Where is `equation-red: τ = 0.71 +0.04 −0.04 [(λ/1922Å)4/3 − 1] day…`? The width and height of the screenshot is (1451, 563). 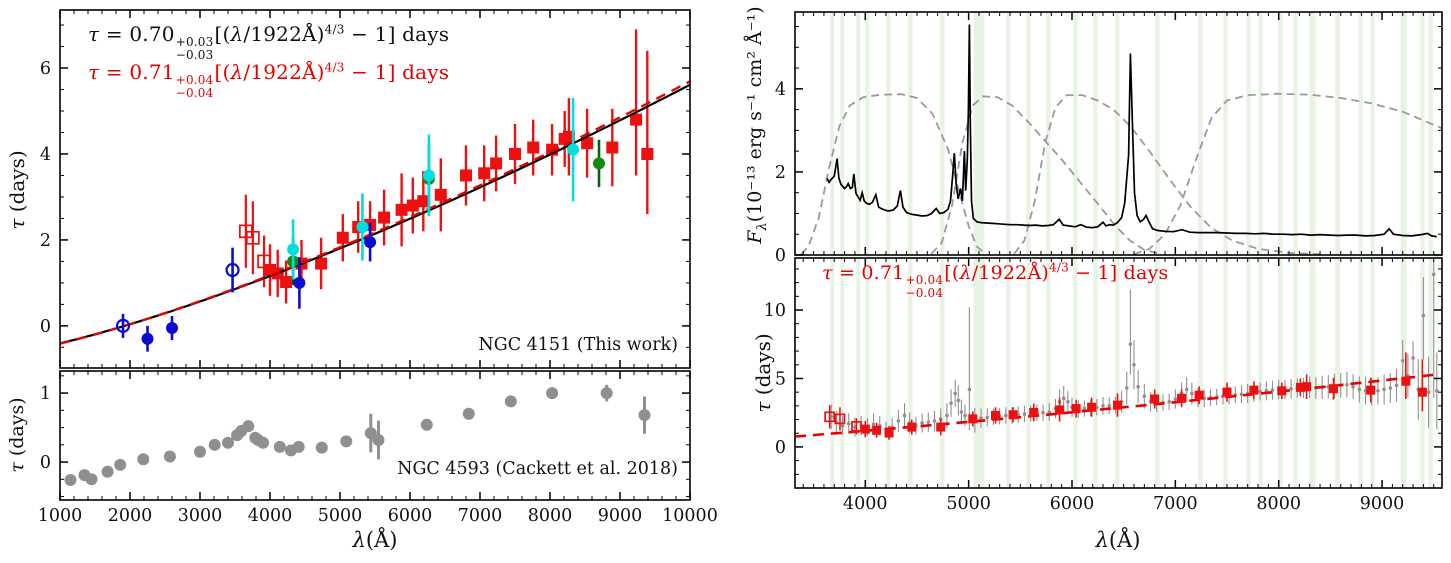 equation-red: τ = 0.71 +0.04 −0.04 [(λ/1922Å)4/3 − 1] day… is located at coordinates (269, 80).